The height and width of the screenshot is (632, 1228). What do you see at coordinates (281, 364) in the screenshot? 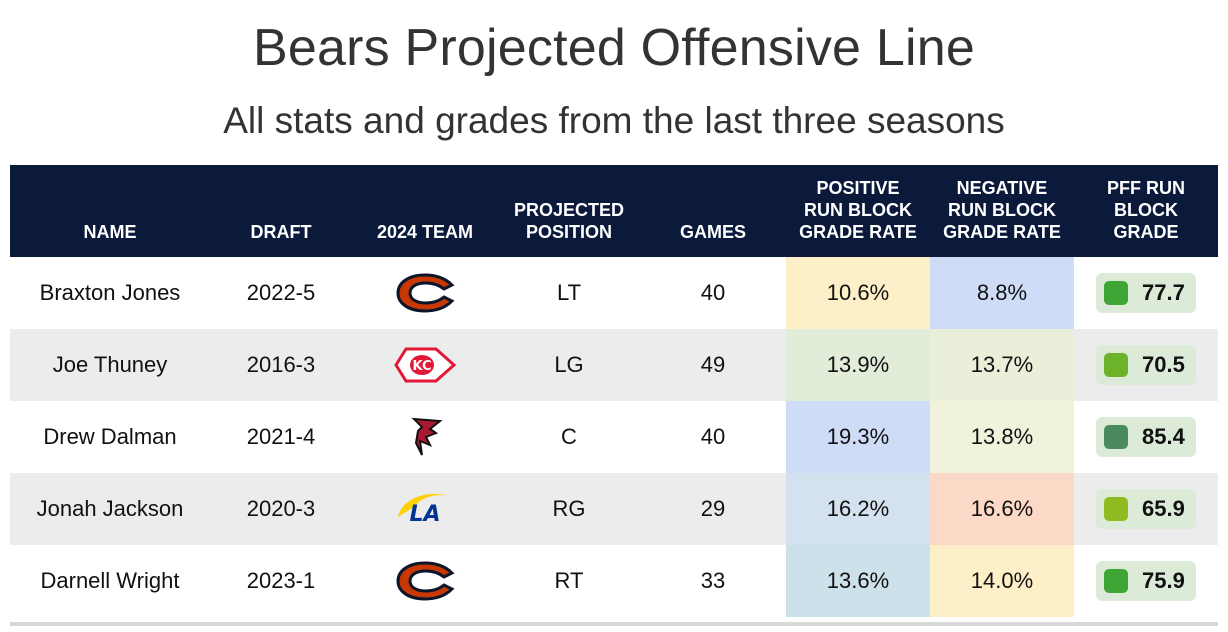
I see `draft-pick: 2016-3` at bounding box center [281, 364].